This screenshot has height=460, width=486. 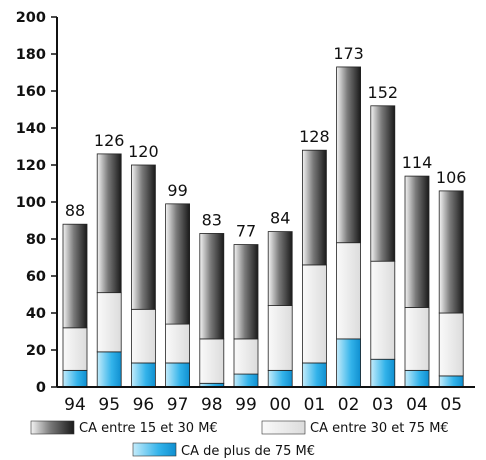 I want to click on x-tick-label: 98, so click(x=212, y=405).